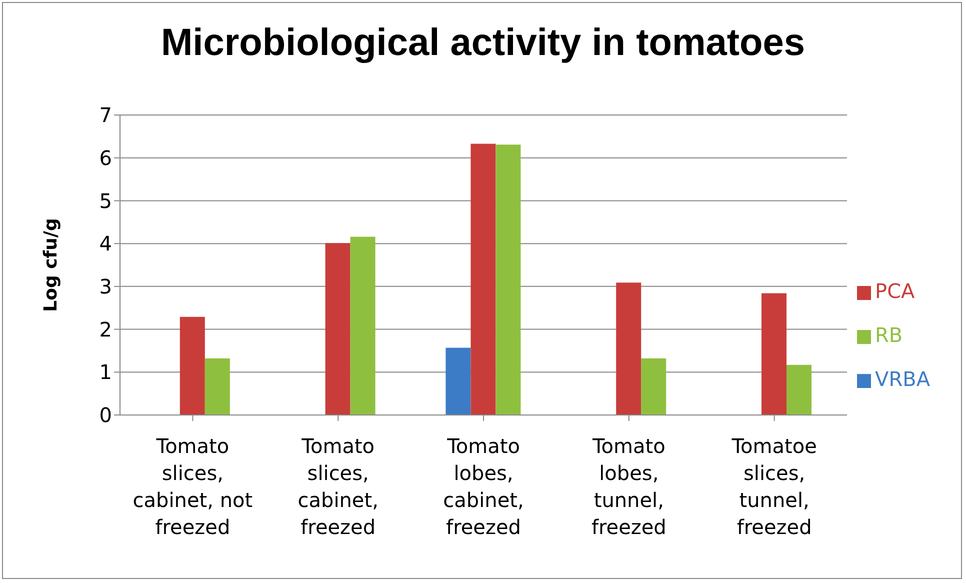 This screenshot has height=583, width=966. Describe the element at coordinates (773, 486) in the screenshot. I see `x-tick-label: Tomatoe slices, tunnel, freezed` at that location.